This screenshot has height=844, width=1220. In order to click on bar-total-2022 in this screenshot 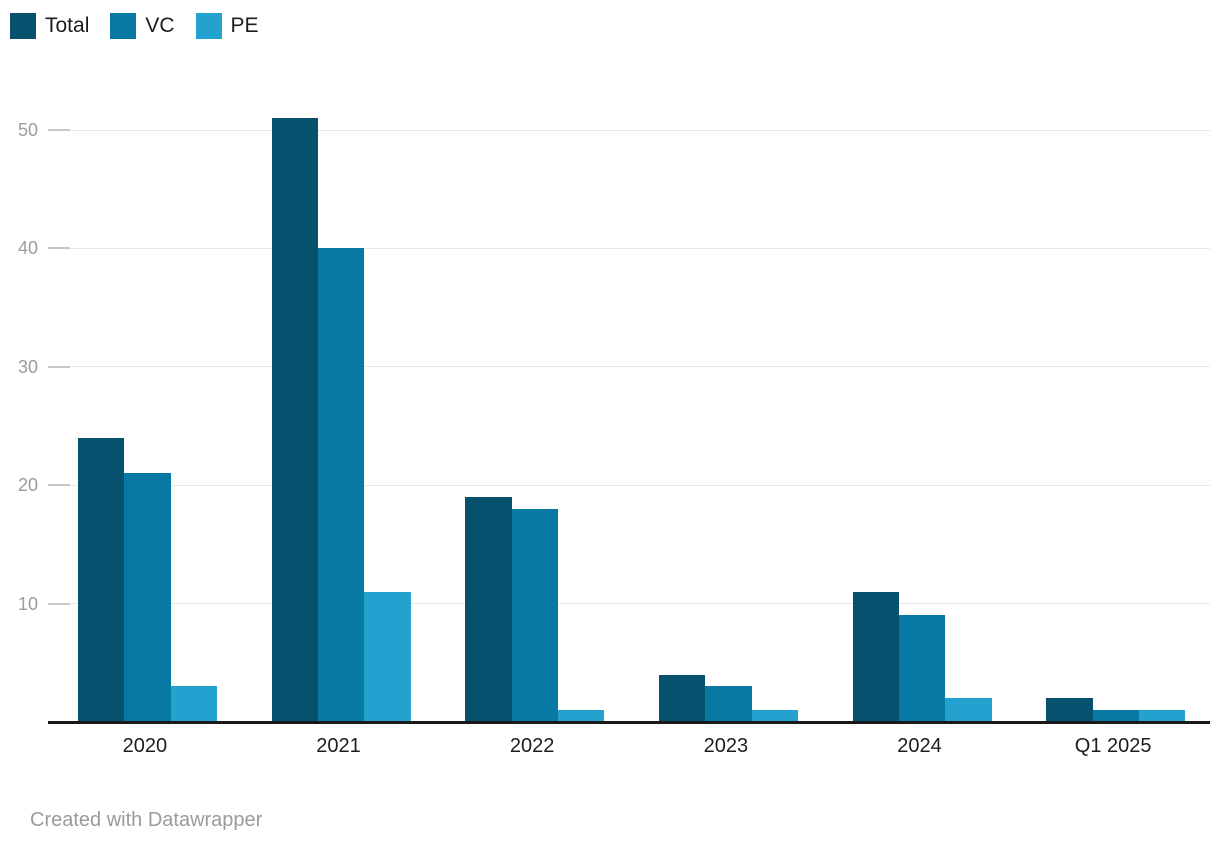, I will do `click(488, 609)`.